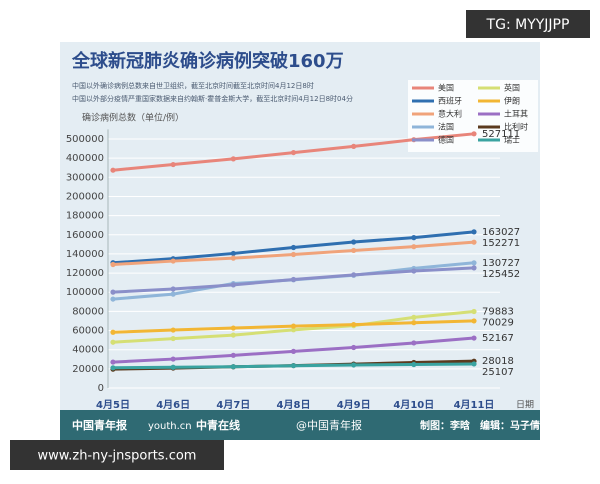 The width and height of the screenshot is (600, 484). Describe the element at coordinates (516, 114) in the screenshot. I see `legend-label: 土耳其` at that location.